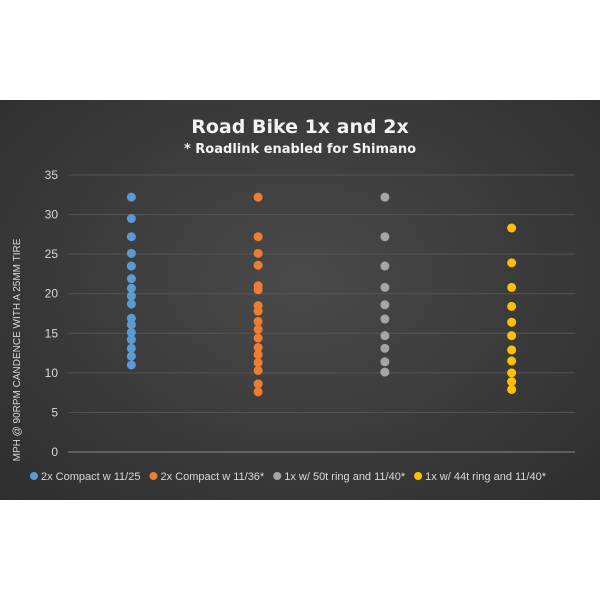 The image size is (600, 600). I want to click on y-tick-label-5: 5, so click(54, 412).